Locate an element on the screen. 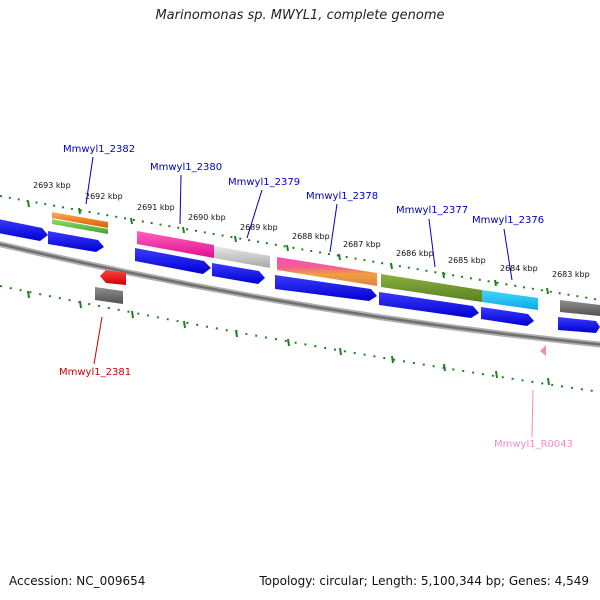 The width and height of the screenshot is (600, 600). tick-label: 2686 kbp is located at coordinates (415, 253).